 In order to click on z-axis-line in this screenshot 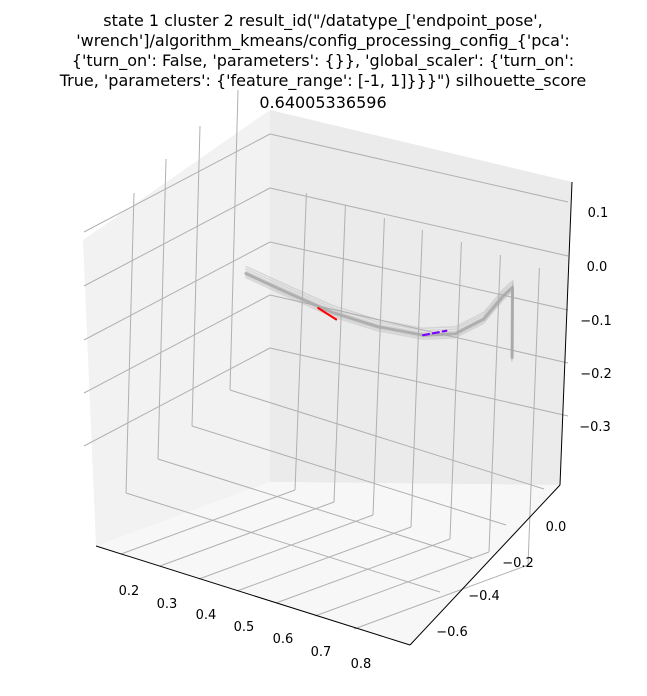, I will do `click(566, 333)`.